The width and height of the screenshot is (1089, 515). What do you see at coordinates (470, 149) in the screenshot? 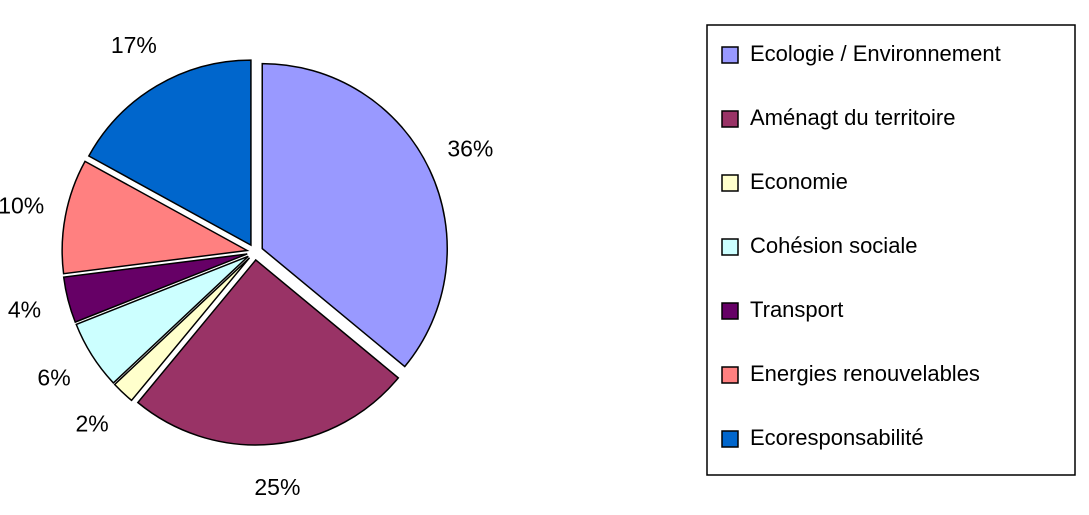
I see `data-label: 36%` at bounding box center [470, 149].